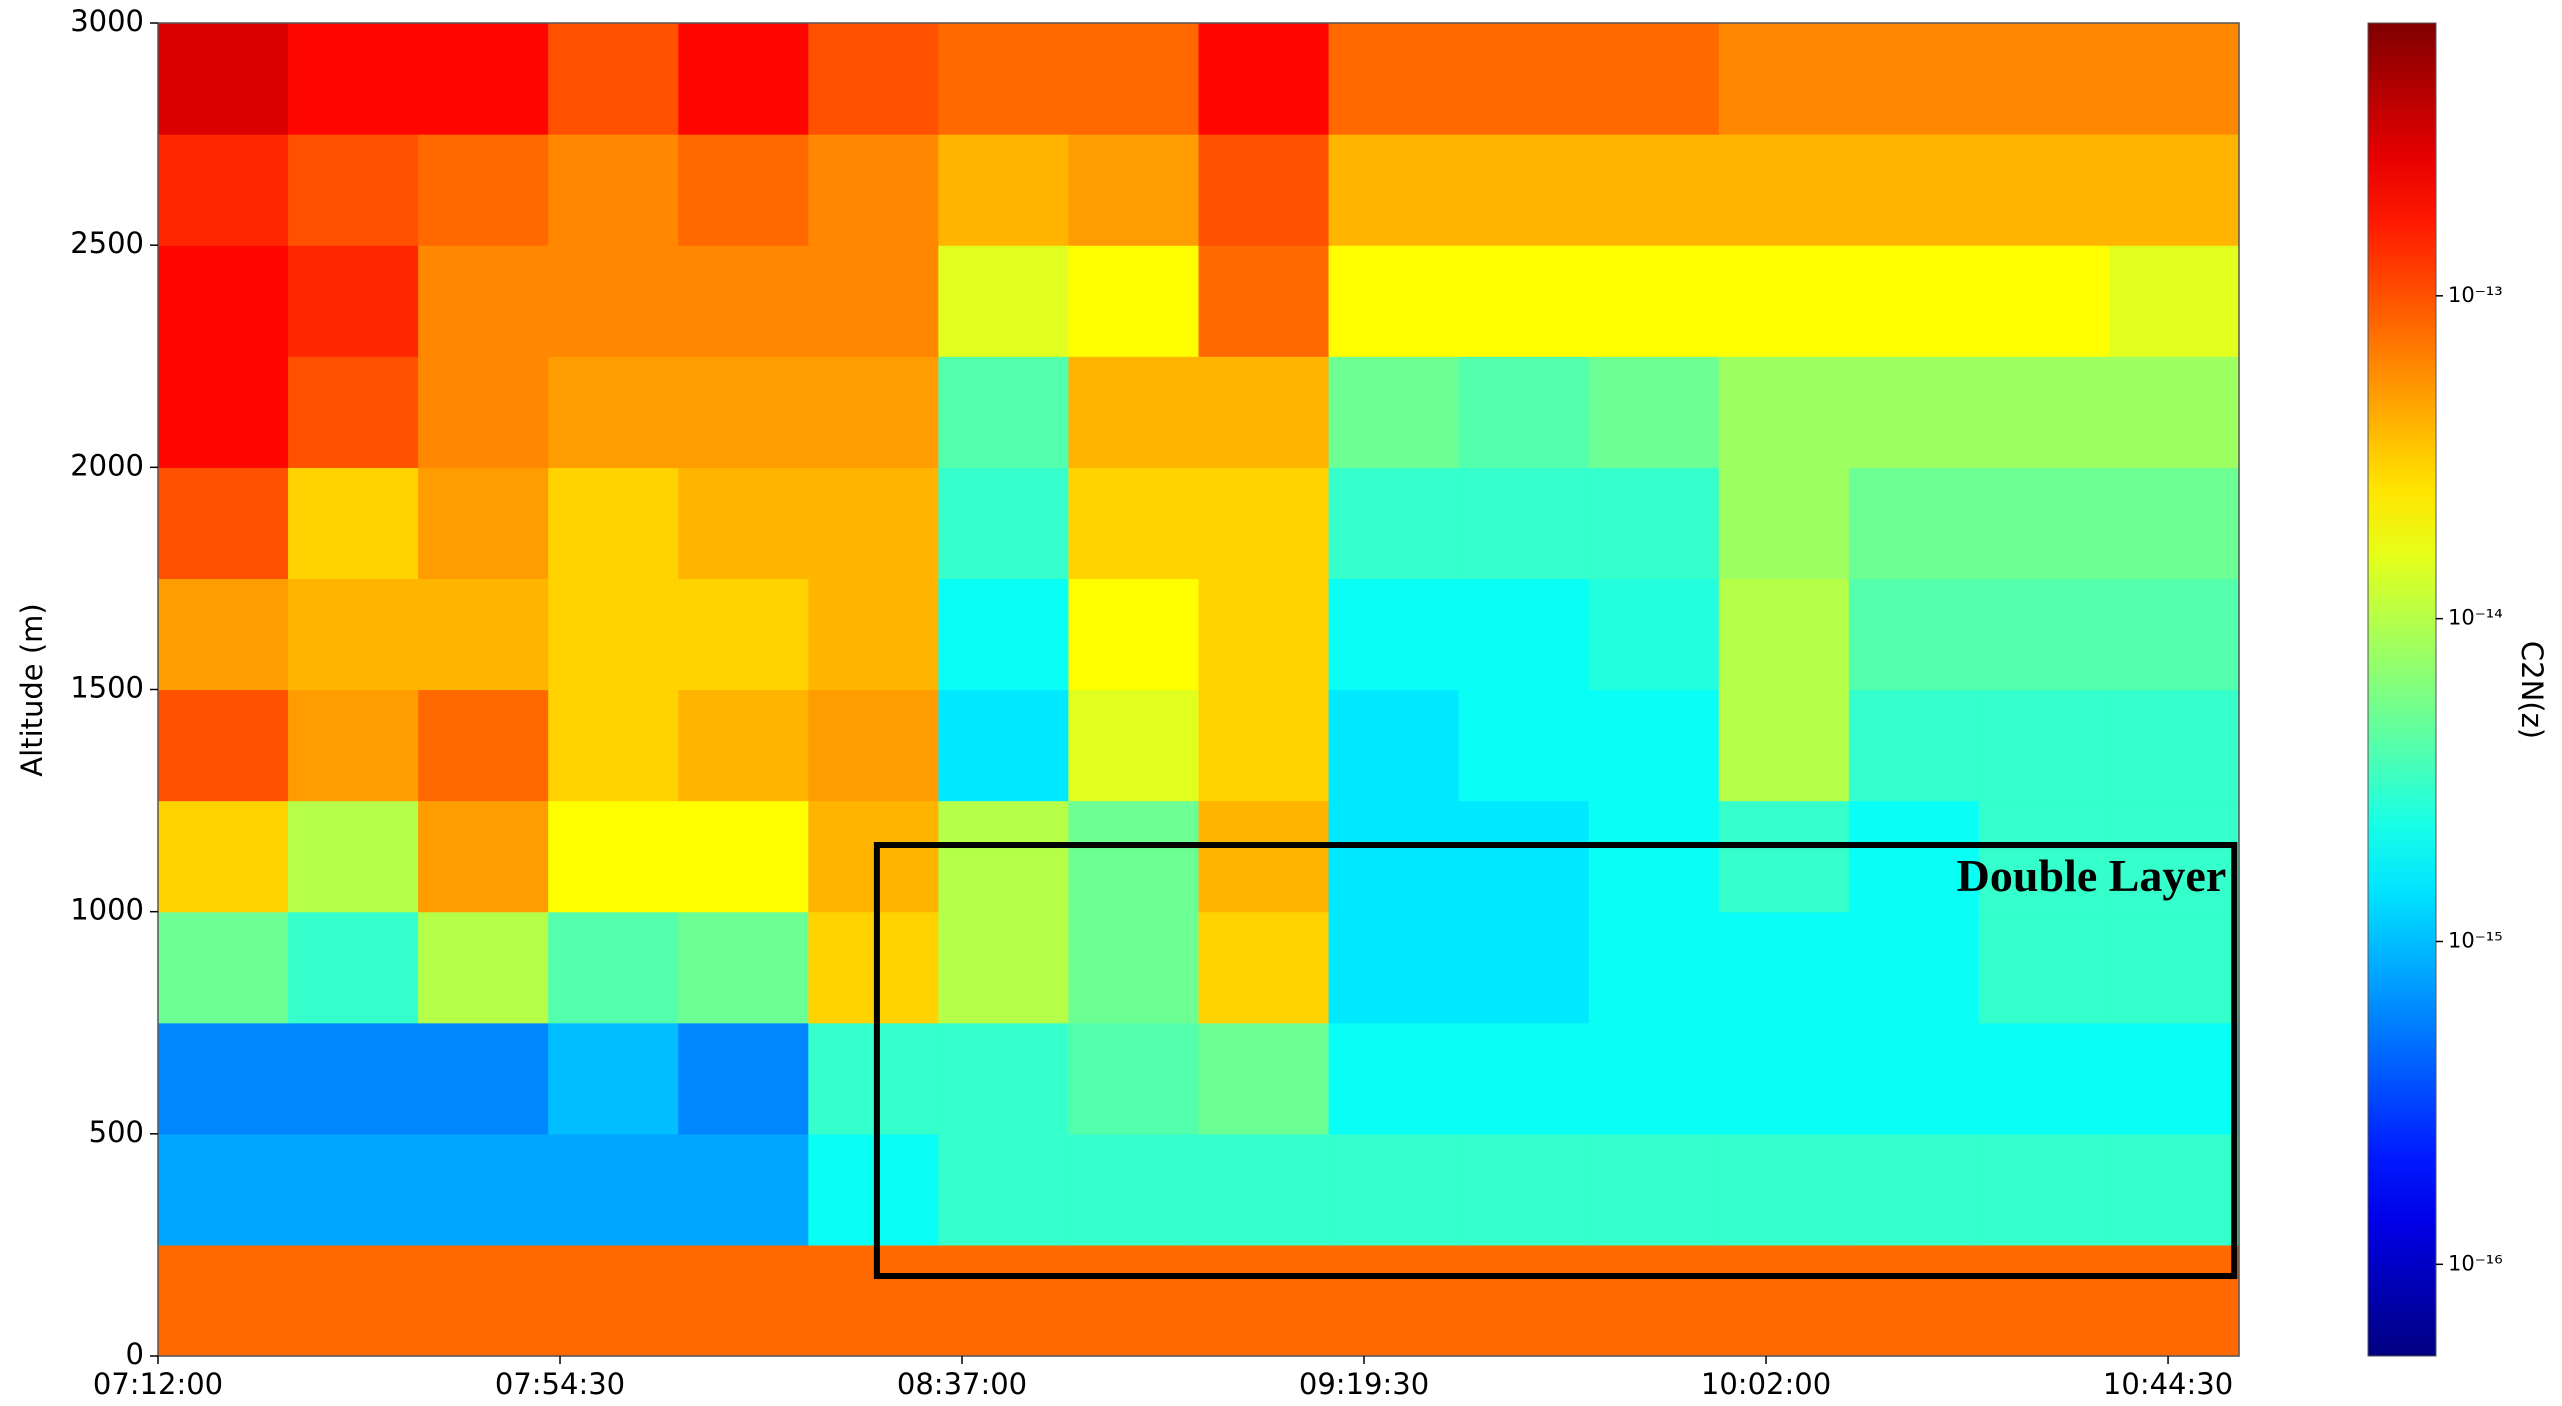  Describe the element at coordinates (2475, 295) in the screenshot. I see `colorbar-tick-label: 10⁻¹³` at that location.